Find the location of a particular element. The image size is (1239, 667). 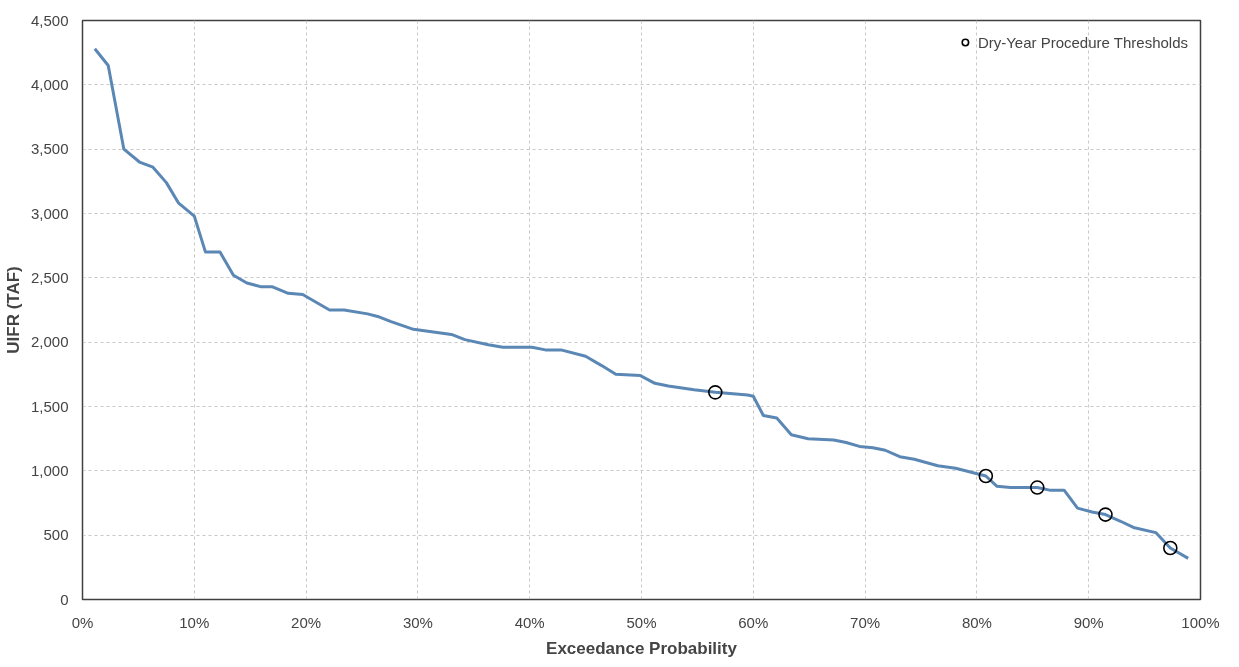

x-tick-label: 30% is located at coordinates (417, 622).